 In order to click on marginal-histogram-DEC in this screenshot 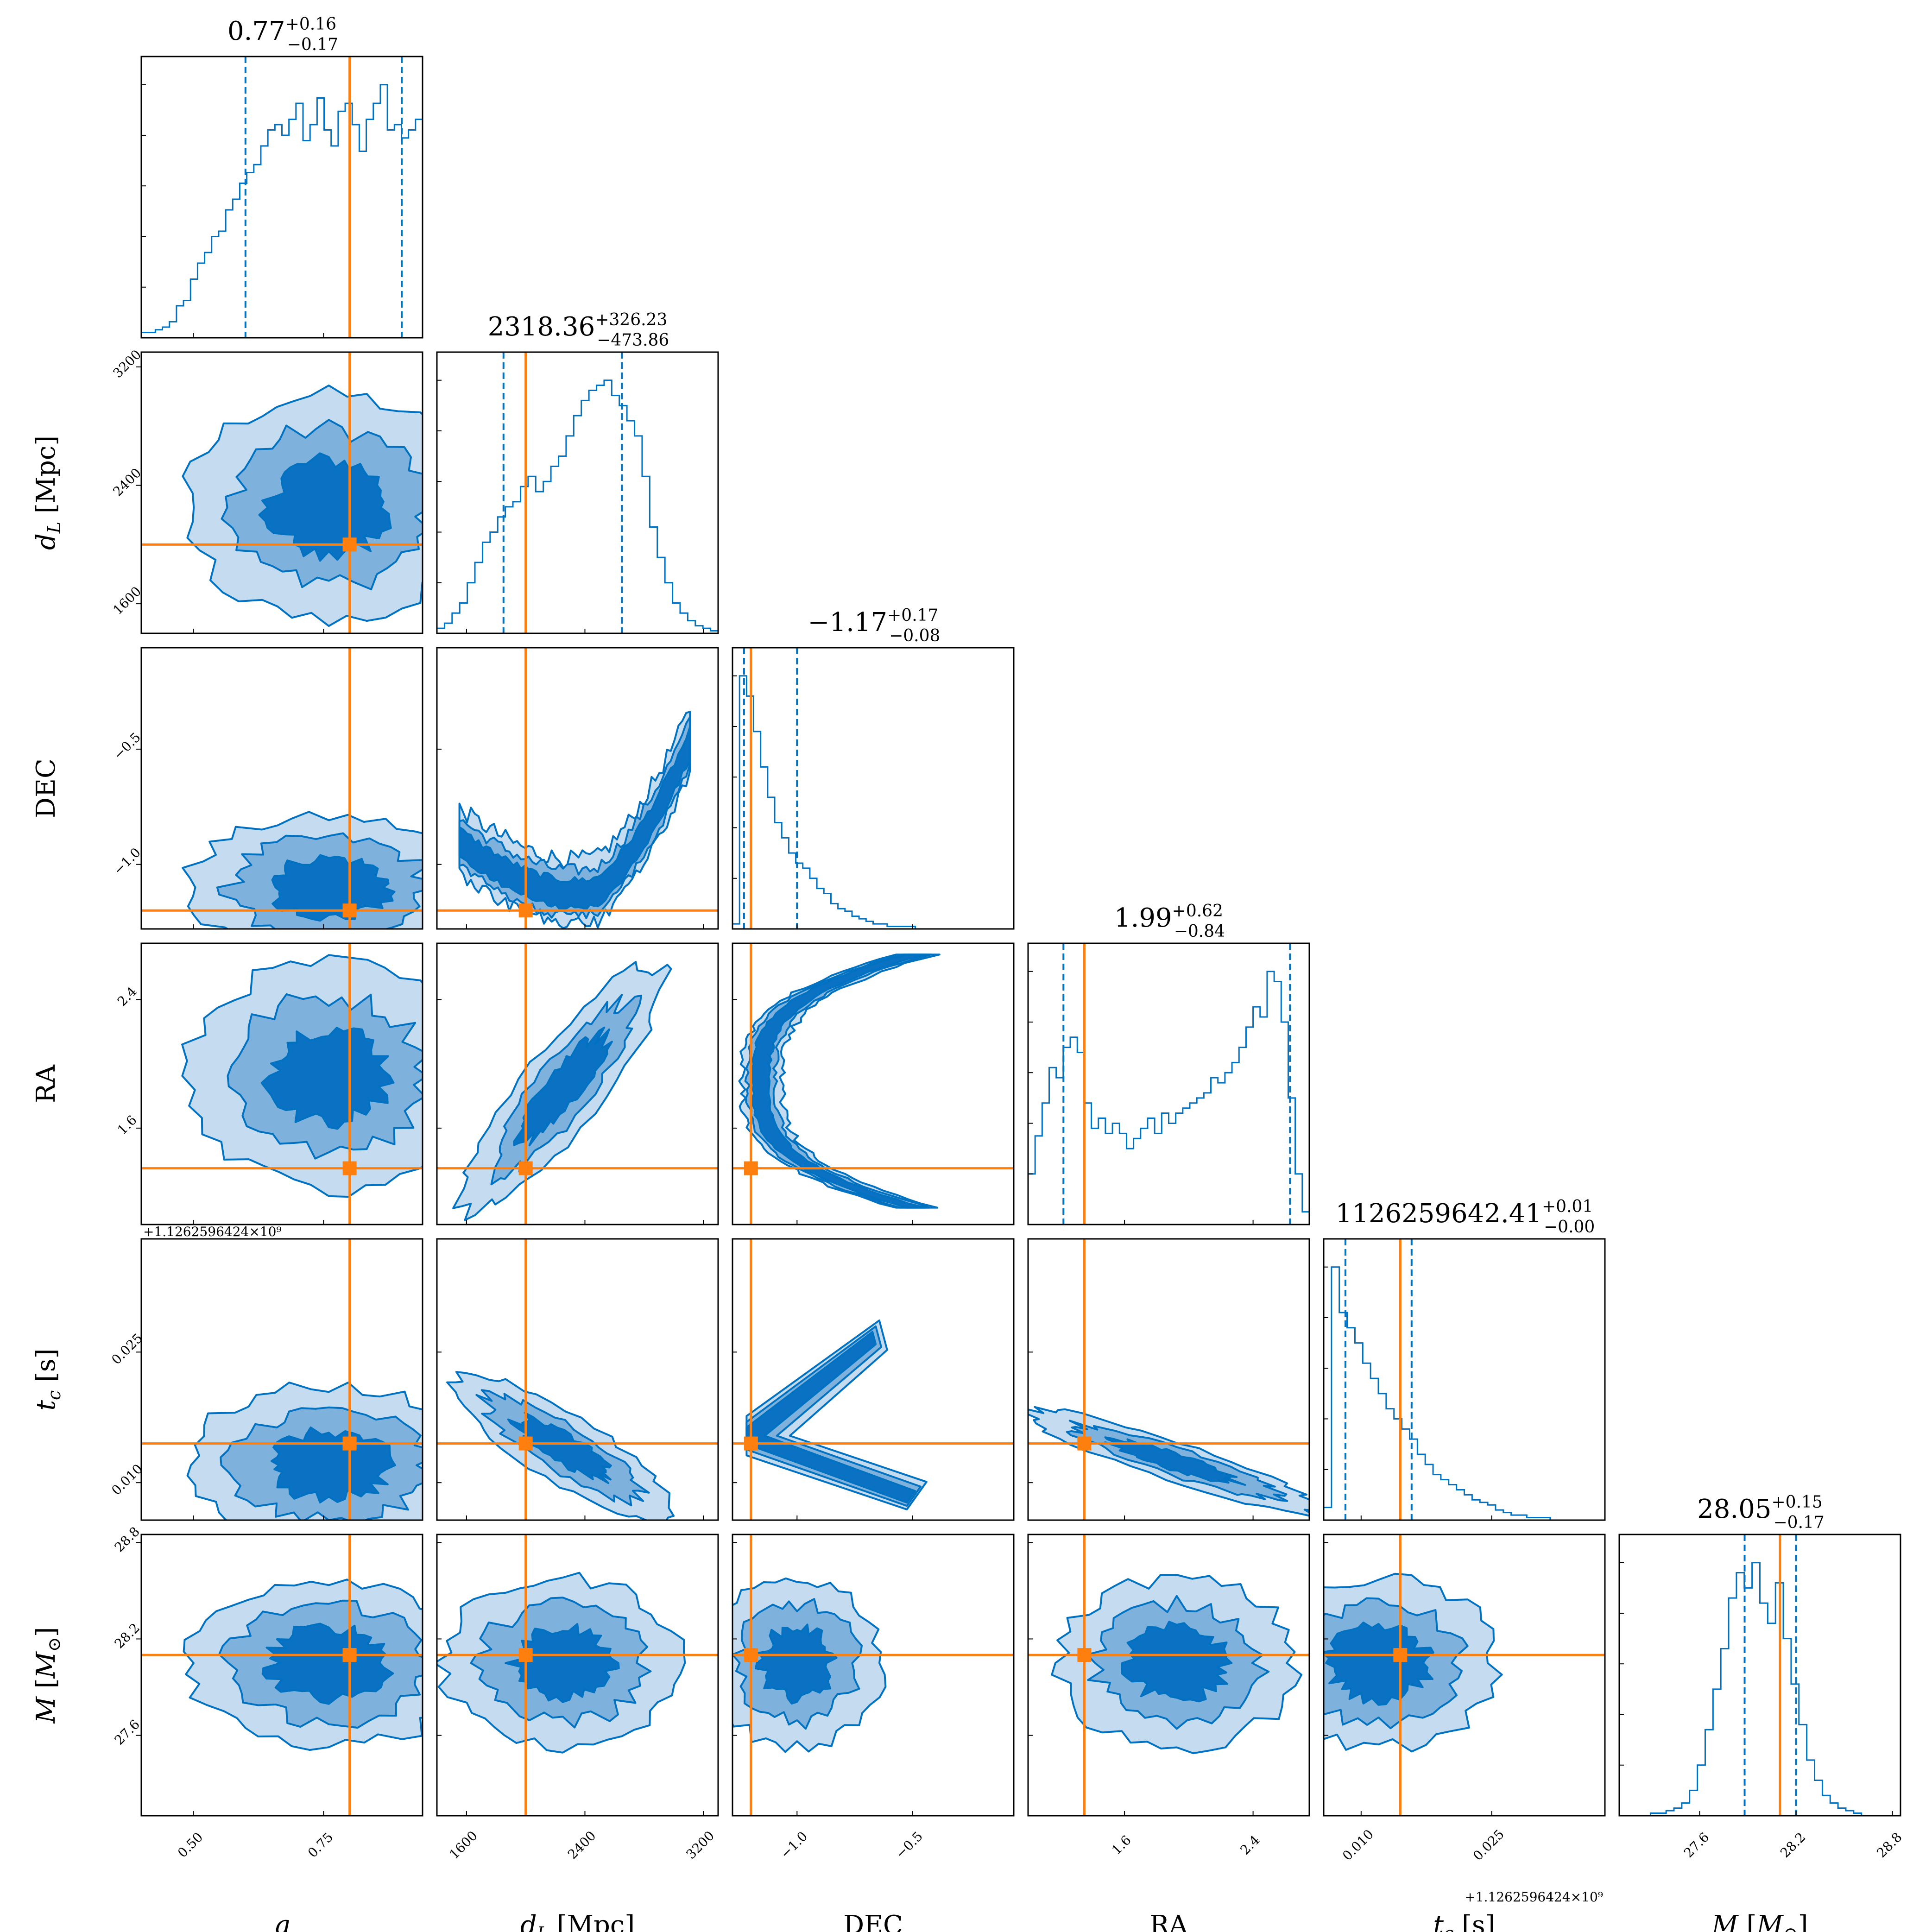, I will do `click(873, 802)`.